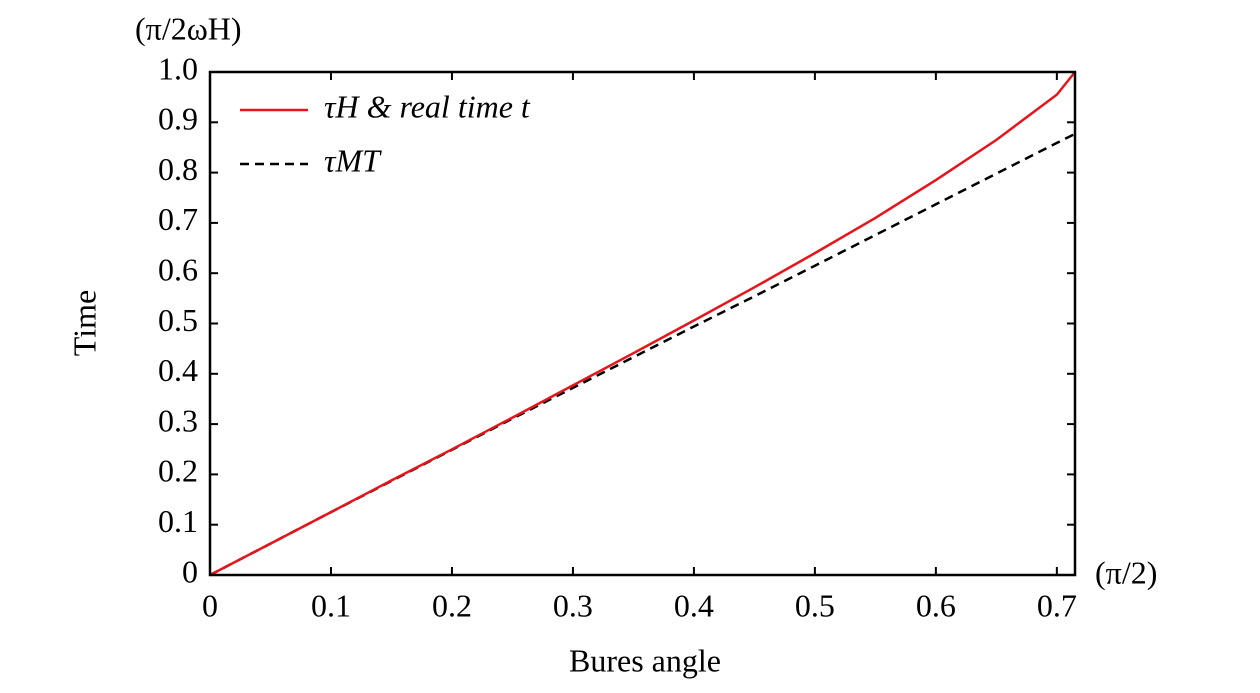  Describe the element at coordinates (178, 420) in the screenshot. I see `y-tick-label: 0.3` at that location.